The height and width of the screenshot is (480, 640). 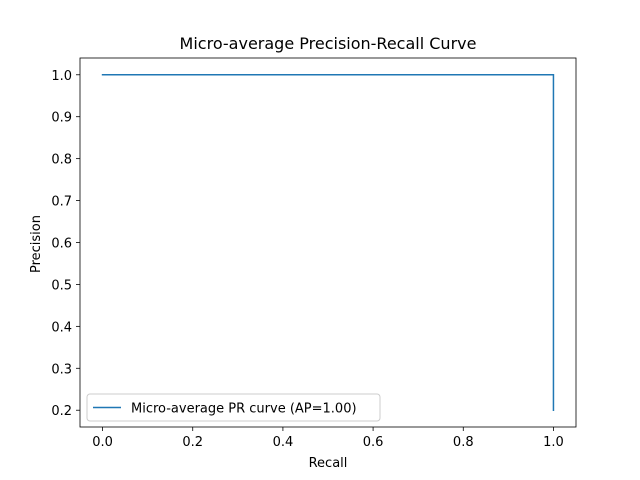 I want to click on y-tick-label: 0.3, so click(x=61, y=369).